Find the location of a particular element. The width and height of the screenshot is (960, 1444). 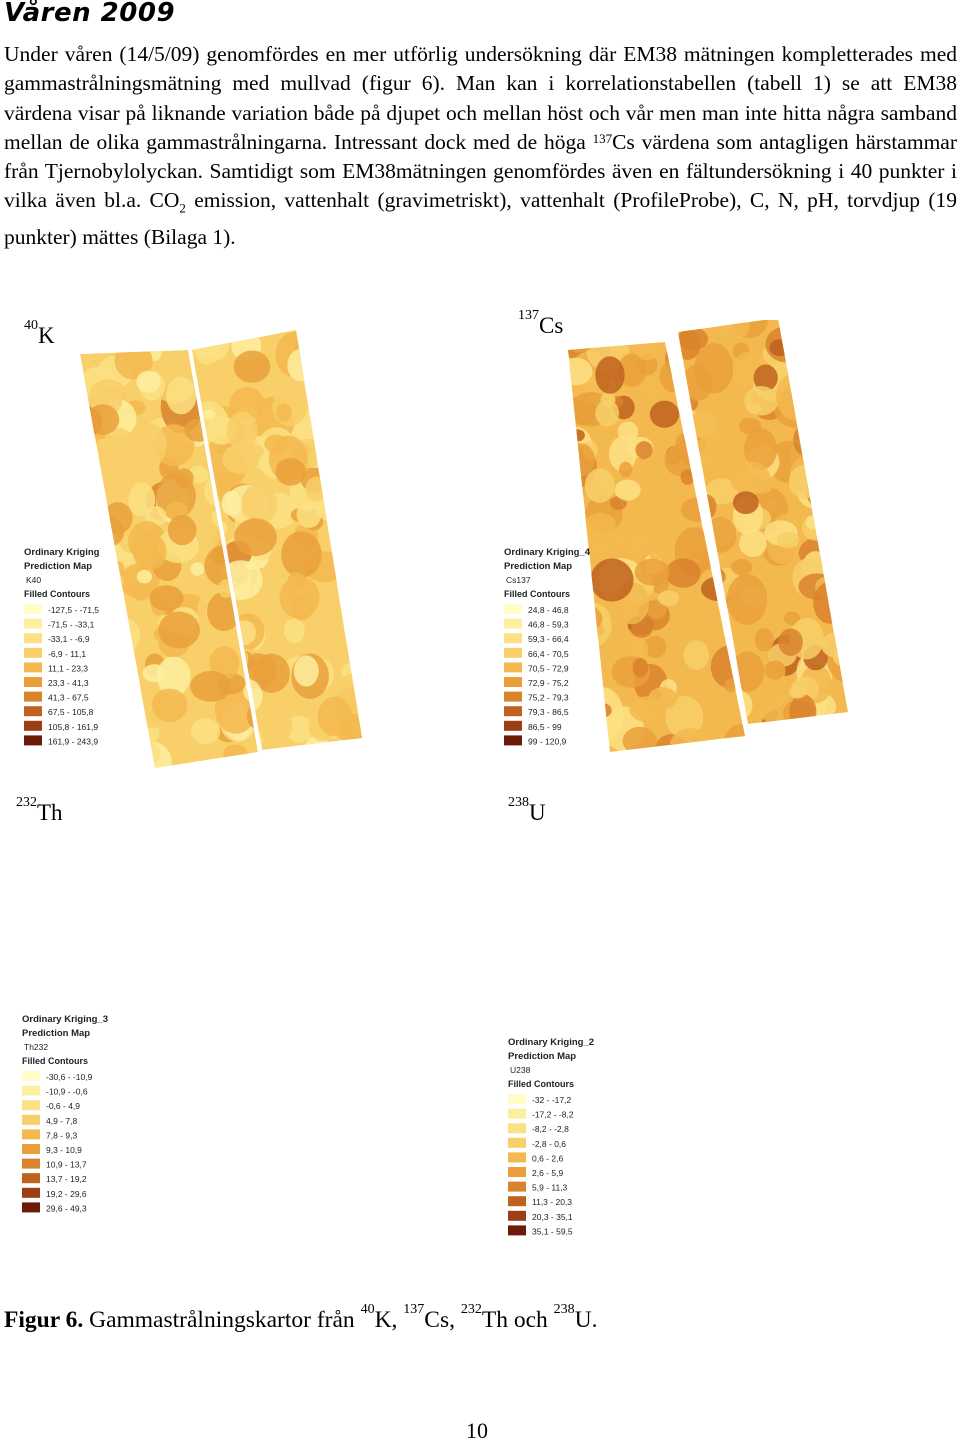

legend-class-label: 13,7 - 19,2 is located at coordinates (66, 1179).